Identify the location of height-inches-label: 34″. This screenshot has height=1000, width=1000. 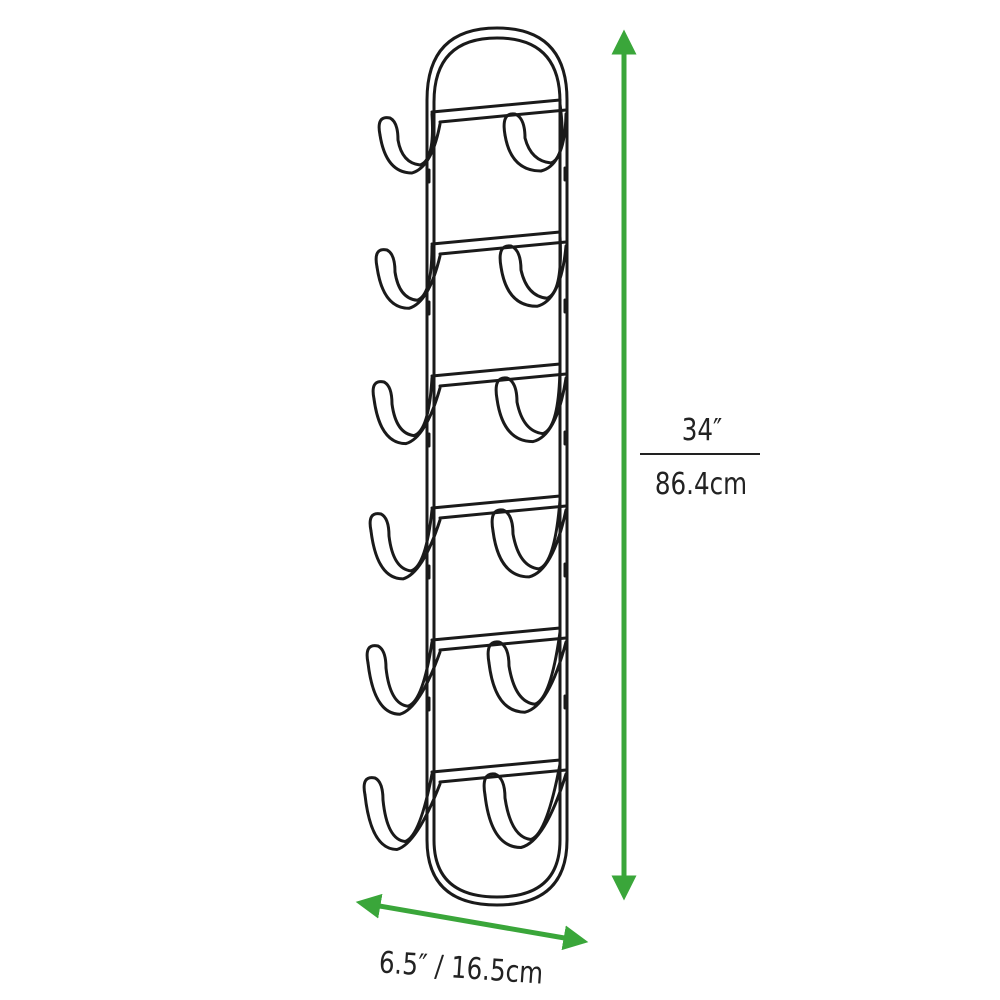
(702, 431).